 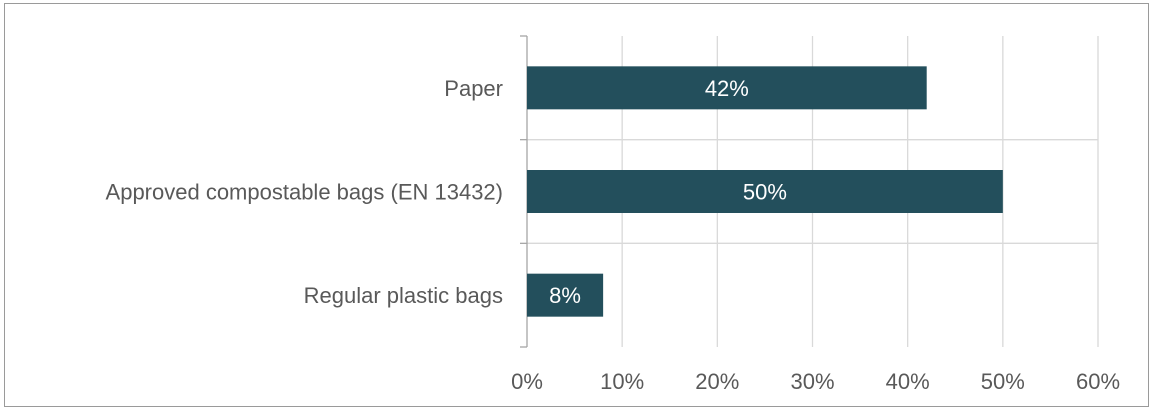 I want to click on data-labels: 42% 50% 8%, so click(x=668, y=192).